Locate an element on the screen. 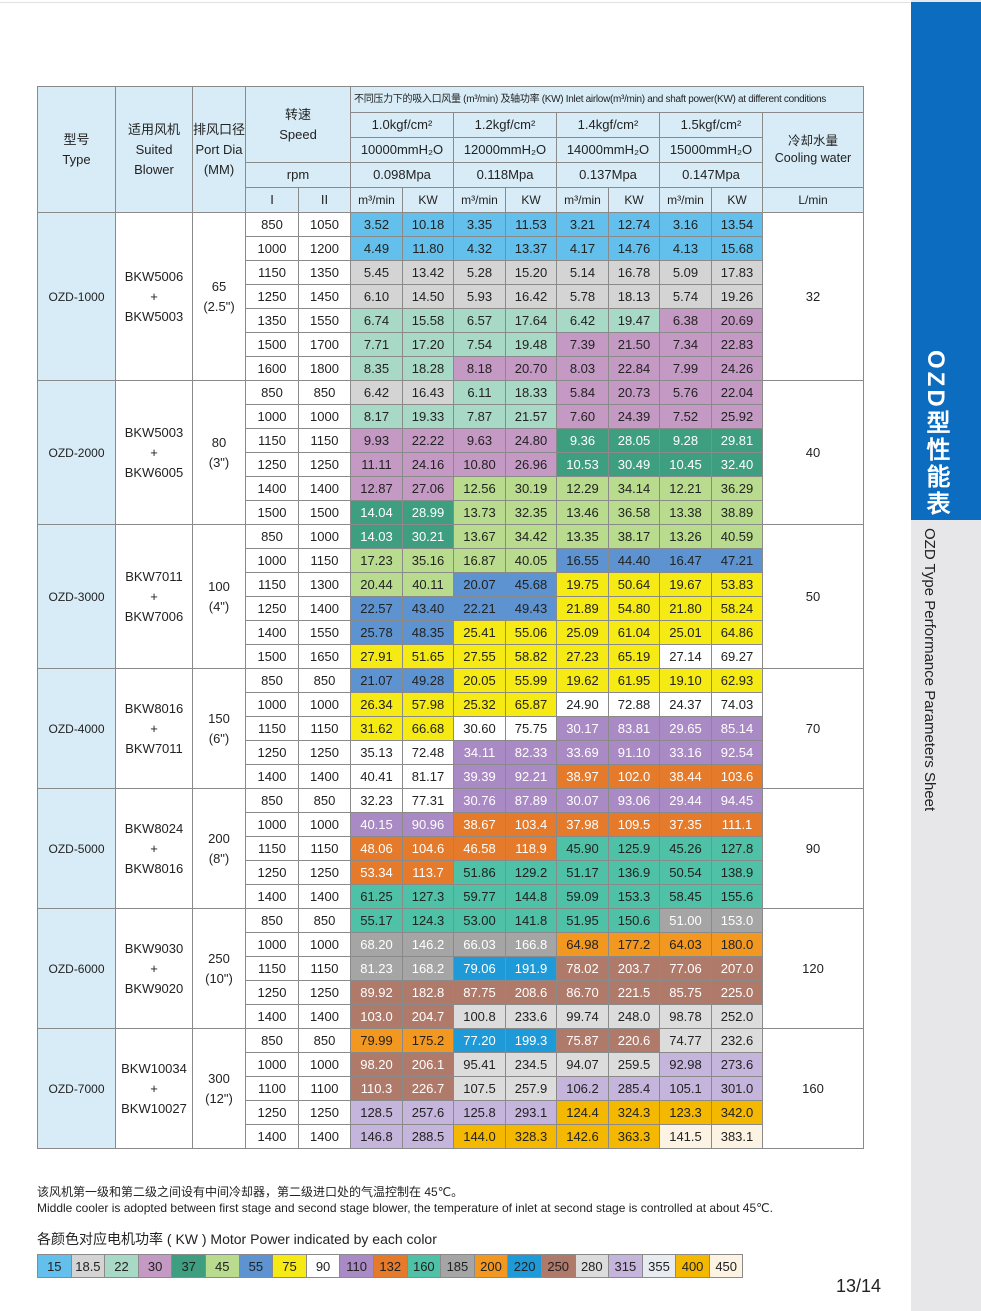  airflow-value: 5.84 is located at coordinates (582, 392).